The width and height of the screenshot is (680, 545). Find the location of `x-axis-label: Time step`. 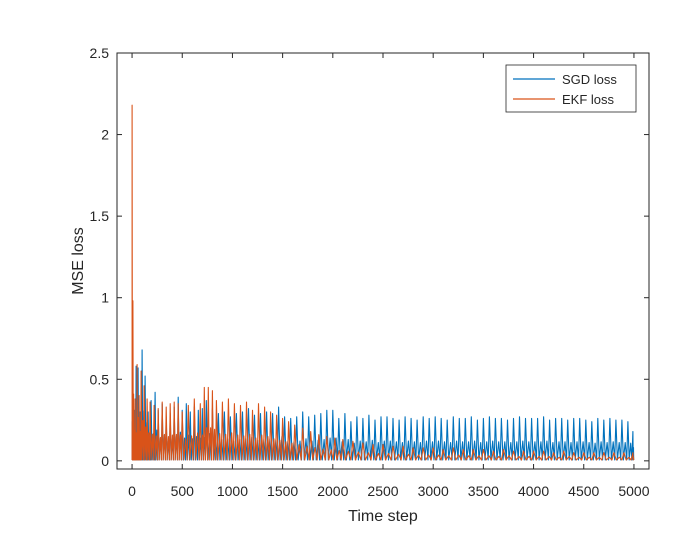

x-axis-label: Time step is located at coordinates (383, 516).